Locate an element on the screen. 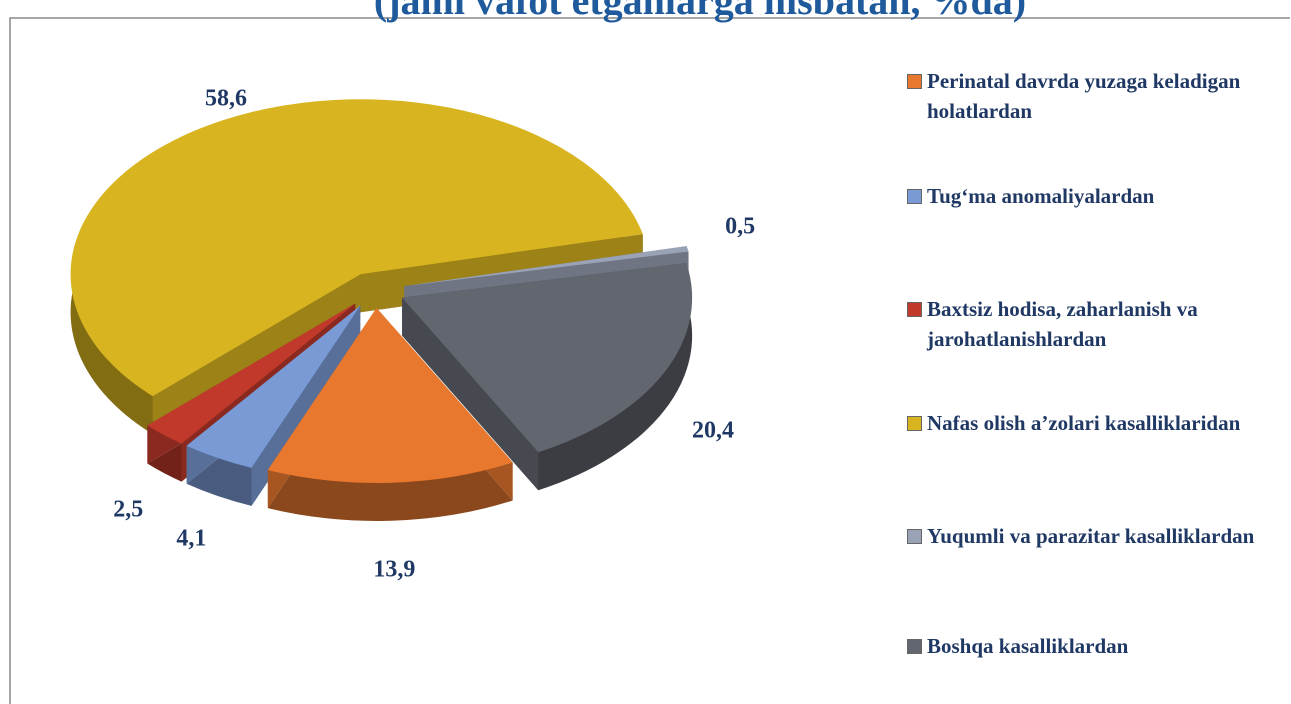 This screenshot has width=1291, height=704. legend-label: Boshqa kasalliklardan is located at coordinates (1028, 646).